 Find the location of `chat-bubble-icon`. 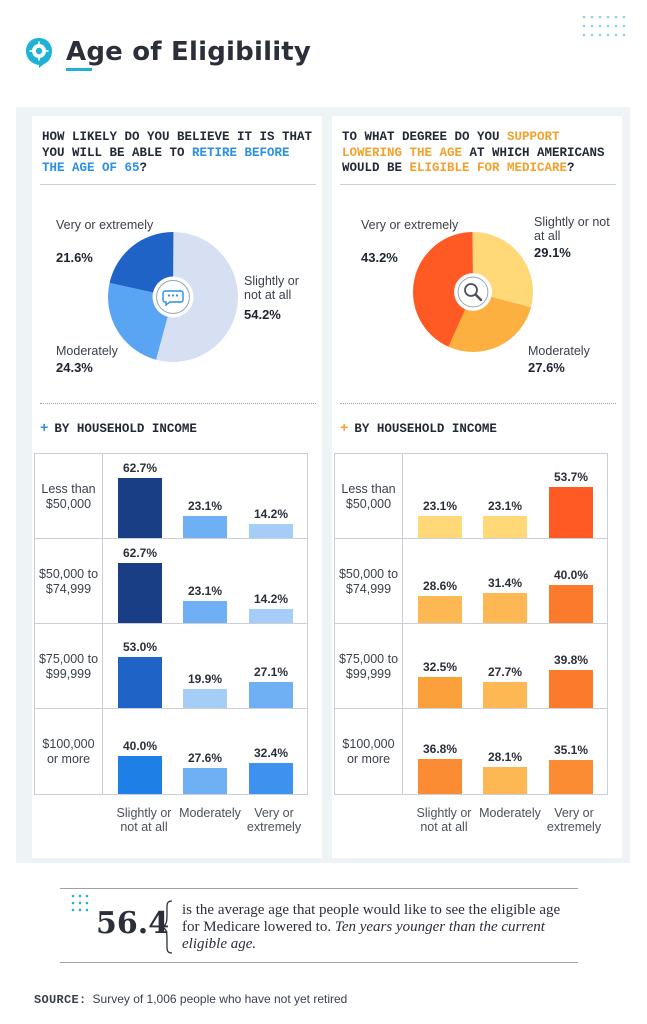

chat-bubble-icon is located at coordinates (173, 297).